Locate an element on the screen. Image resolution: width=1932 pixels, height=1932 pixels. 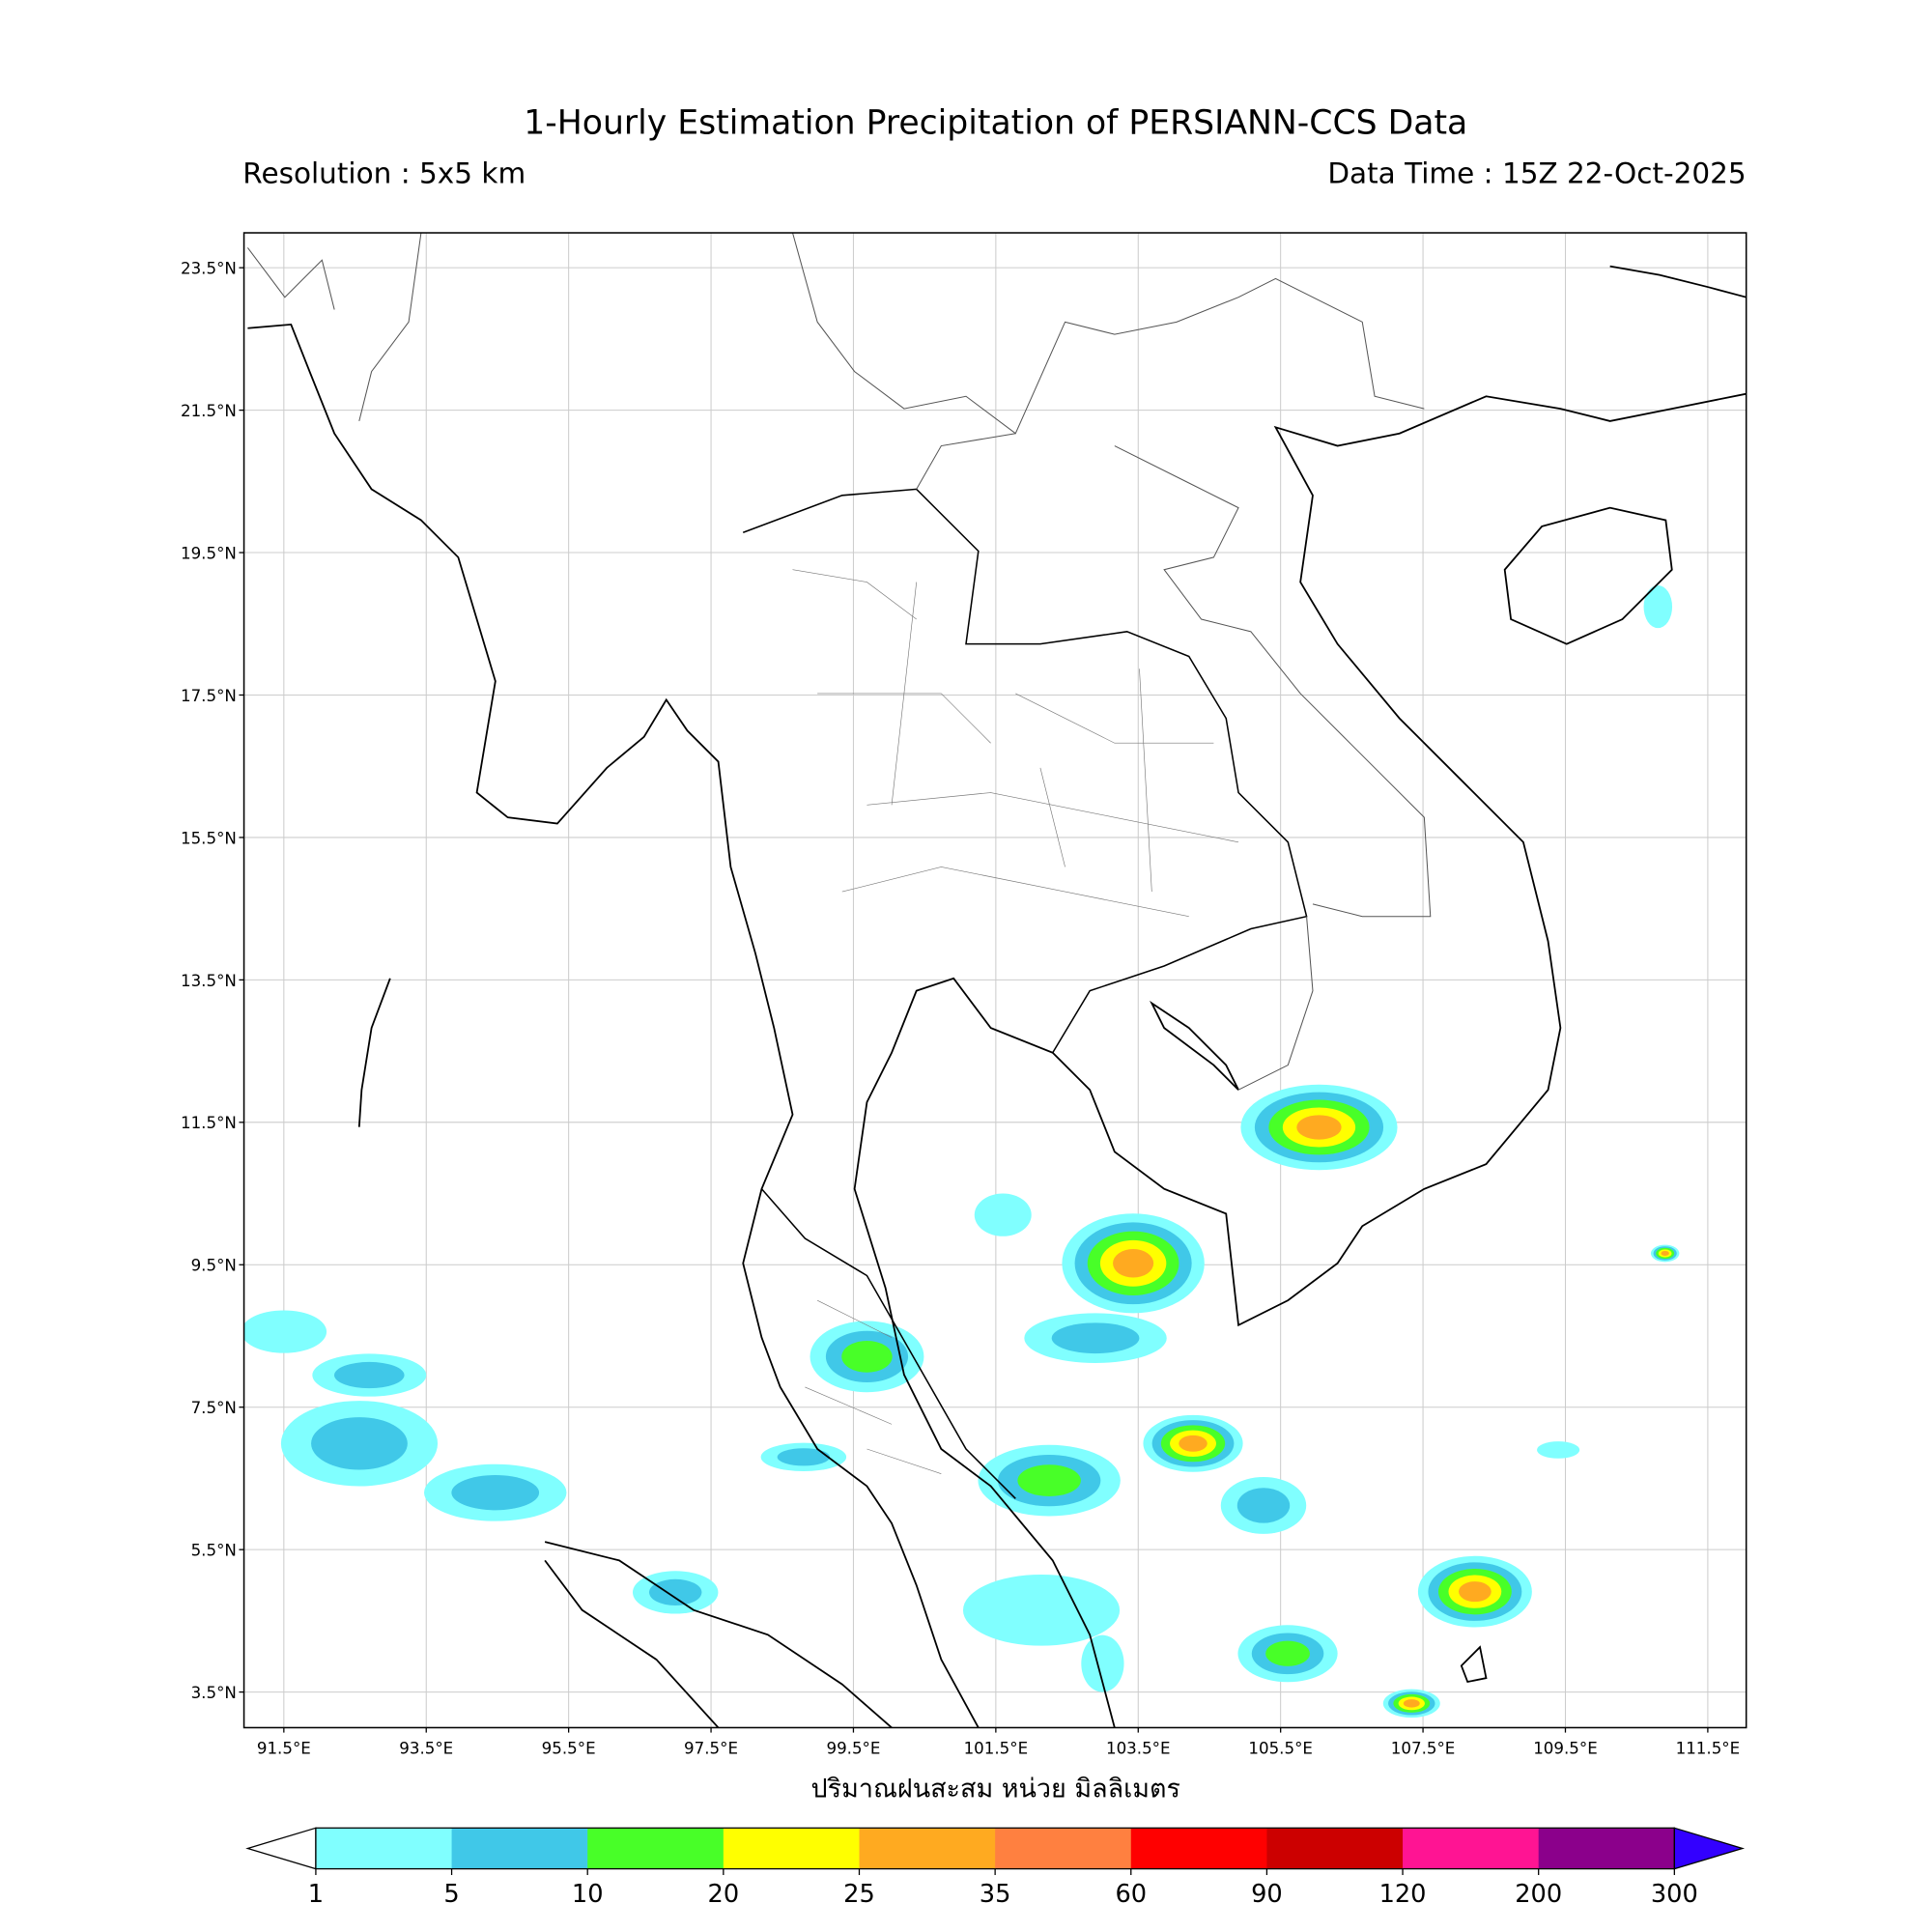
coast-sumatra is located at coordinates (718, 1634).